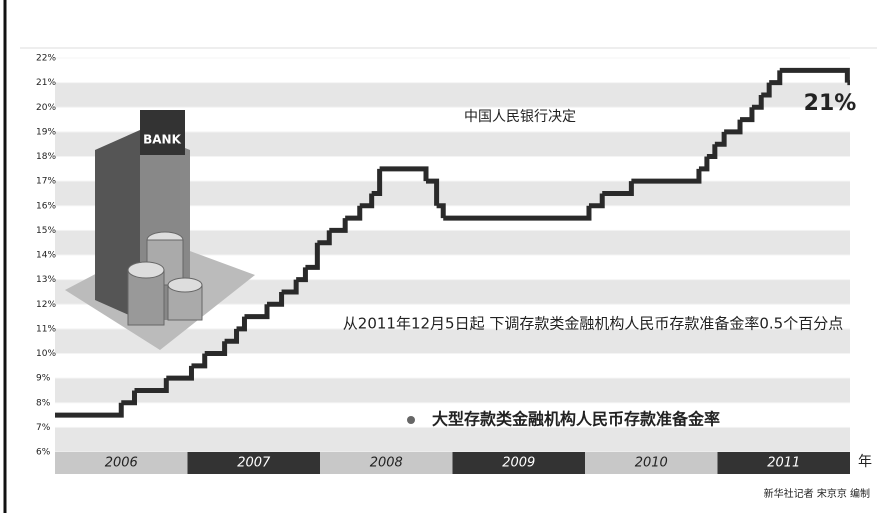  I want to click on y-tick-label: 11%, so click(46, 329).